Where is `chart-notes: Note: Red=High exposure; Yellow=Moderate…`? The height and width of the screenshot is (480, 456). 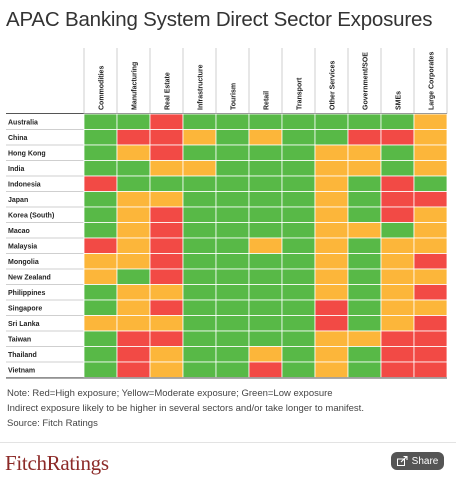
chart-notes: Note: Red=High exposure; Yellow=Moderate… is located at coordinates (185, 408).